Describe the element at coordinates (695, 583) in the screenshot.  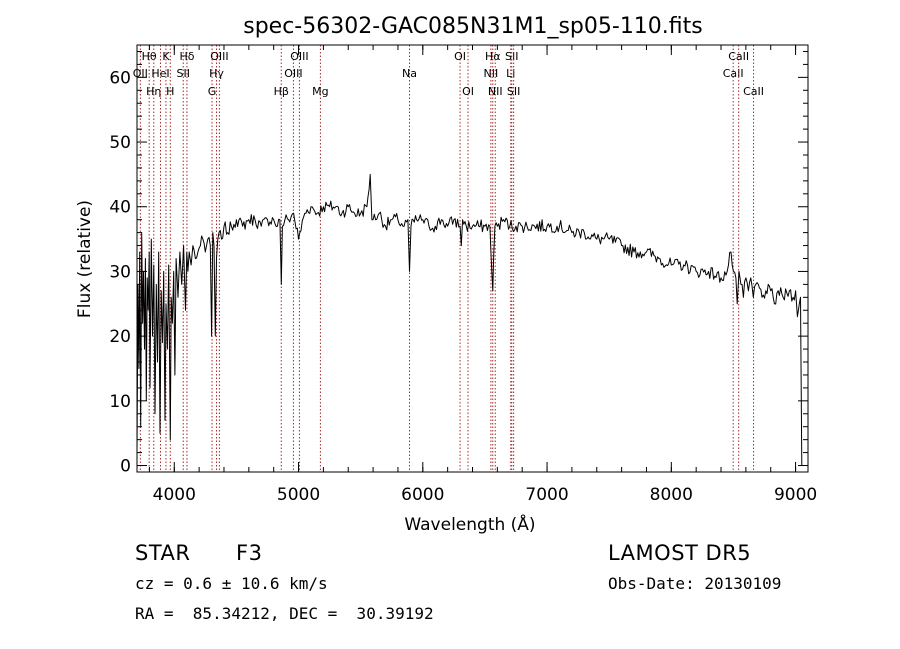
I see `obs-date-readout: Obs-Date: 20130109` at that location.